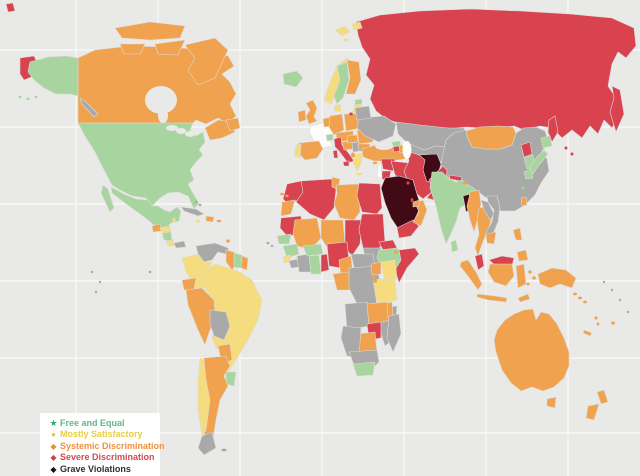  I want to click on region-kuril, so click(566, 148).